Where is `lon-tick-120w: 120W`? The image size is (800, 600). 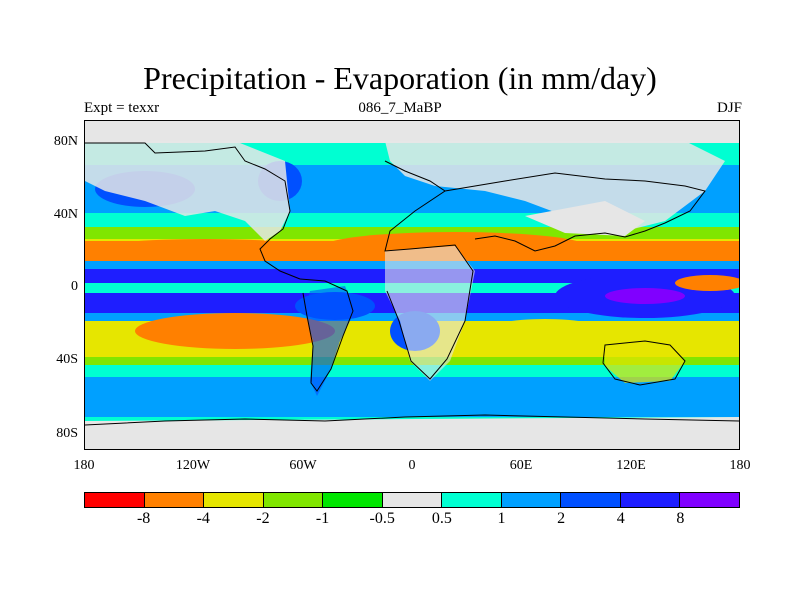
lon-tick-120w: 120W is located at coordinates (193, 465).